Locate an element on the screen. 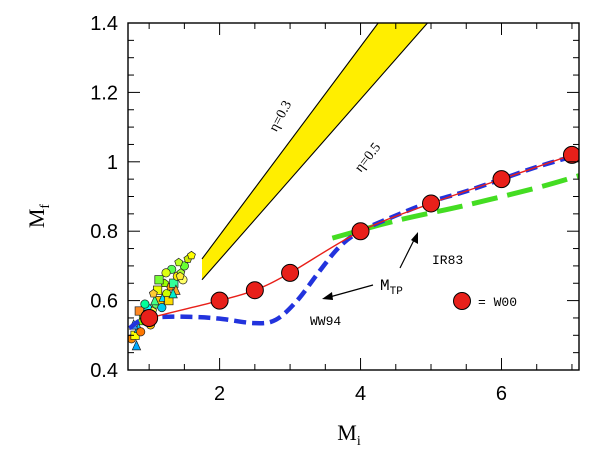 The width and height of the screenshot is (600, 450). y-tick-label: 1.4 is located at coordinates (104, 24).